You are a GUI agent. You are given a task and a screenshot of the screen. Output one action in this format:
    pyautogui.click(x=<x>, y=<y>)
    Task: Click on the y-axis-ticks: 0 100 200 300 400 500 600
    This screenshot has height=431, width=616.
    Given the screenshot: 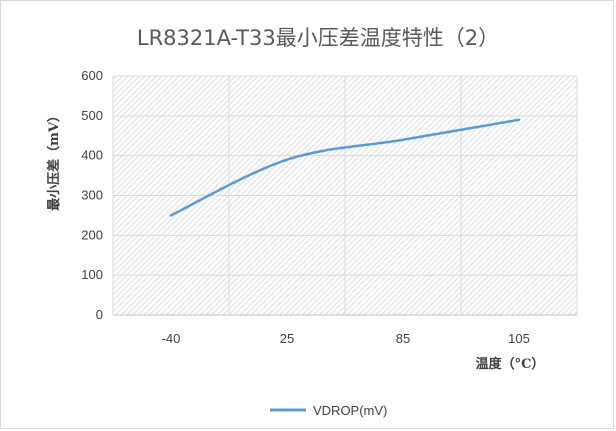 What is the action you would take?
    pyautogui.click(x=92, y=195)
    